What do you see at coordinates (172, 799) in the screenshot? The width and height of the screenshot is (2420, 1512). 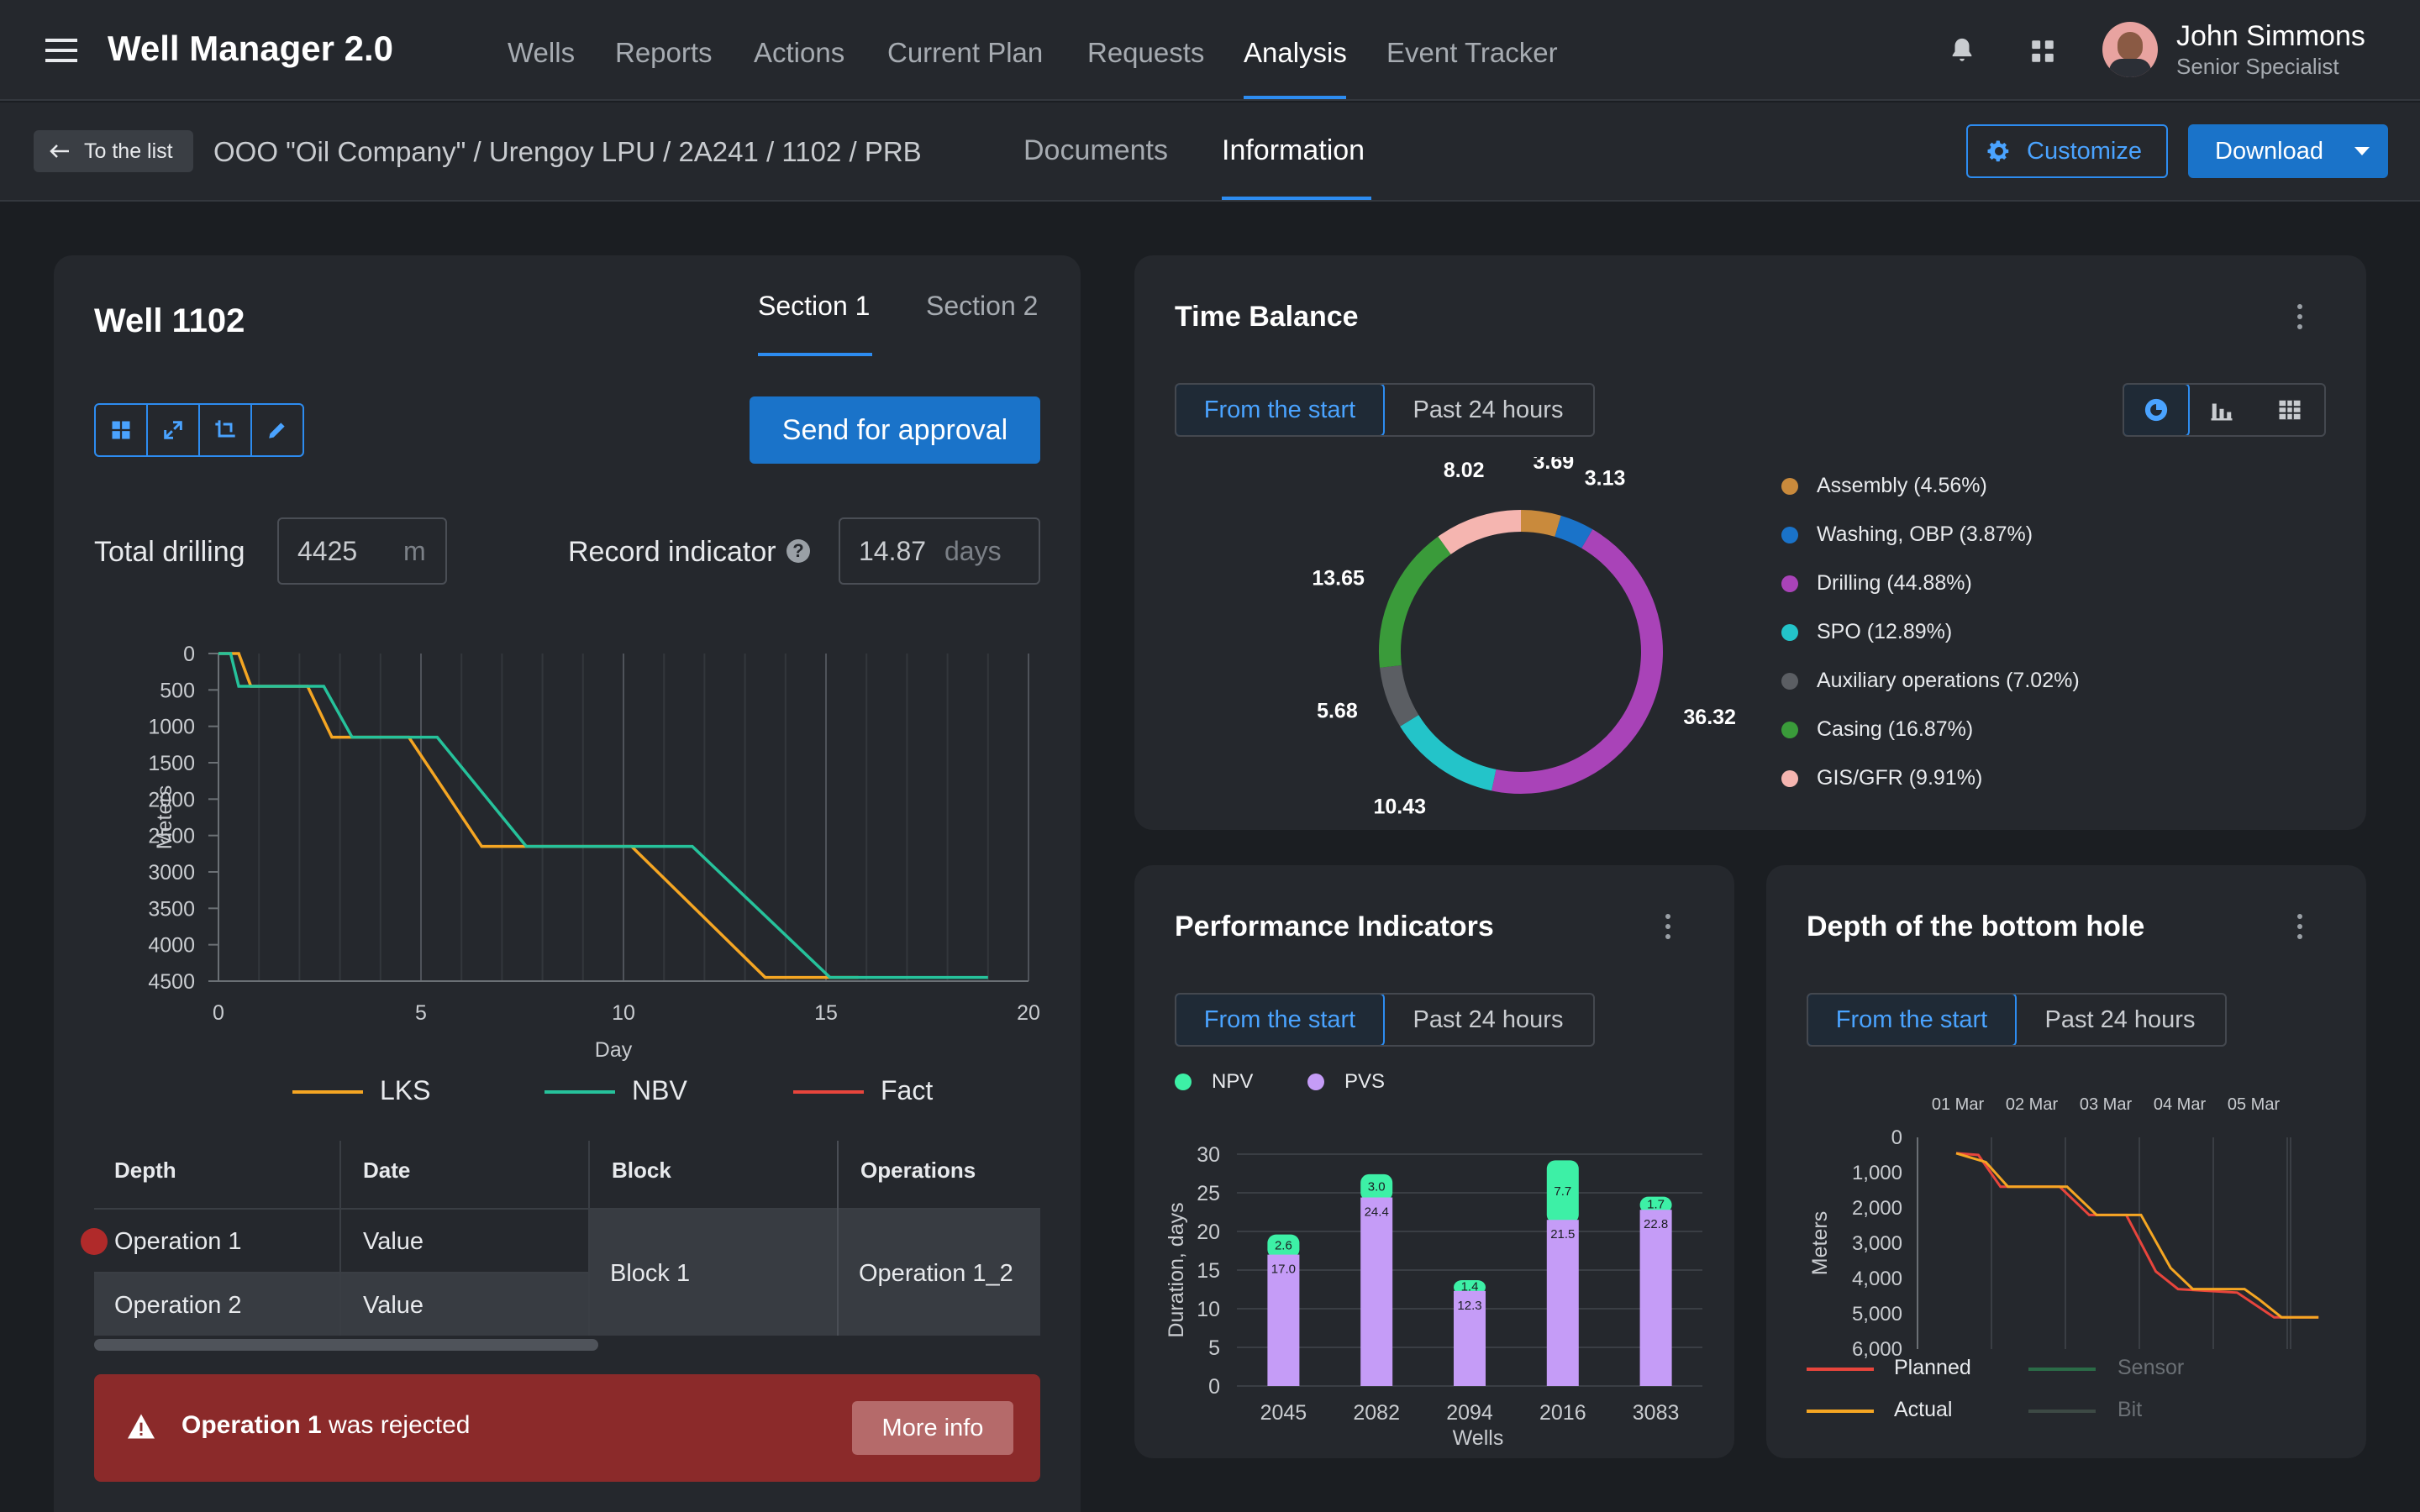 I see `y-tick-label: 2000` at bounding box center [172, 799].